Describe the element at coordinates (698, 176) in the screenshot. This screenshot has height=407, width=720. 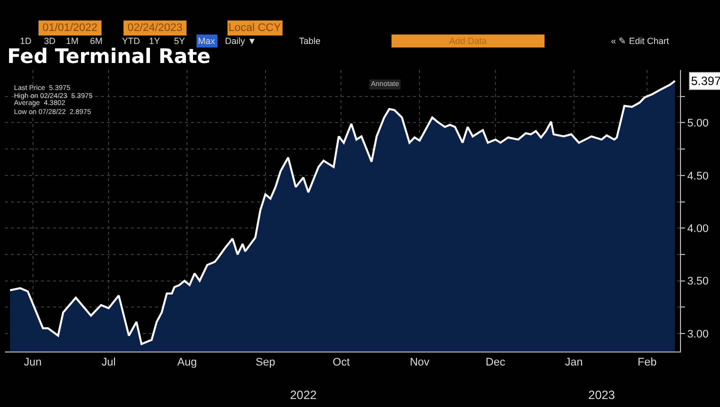
I see `y-tick-label: 4.50` at that location.